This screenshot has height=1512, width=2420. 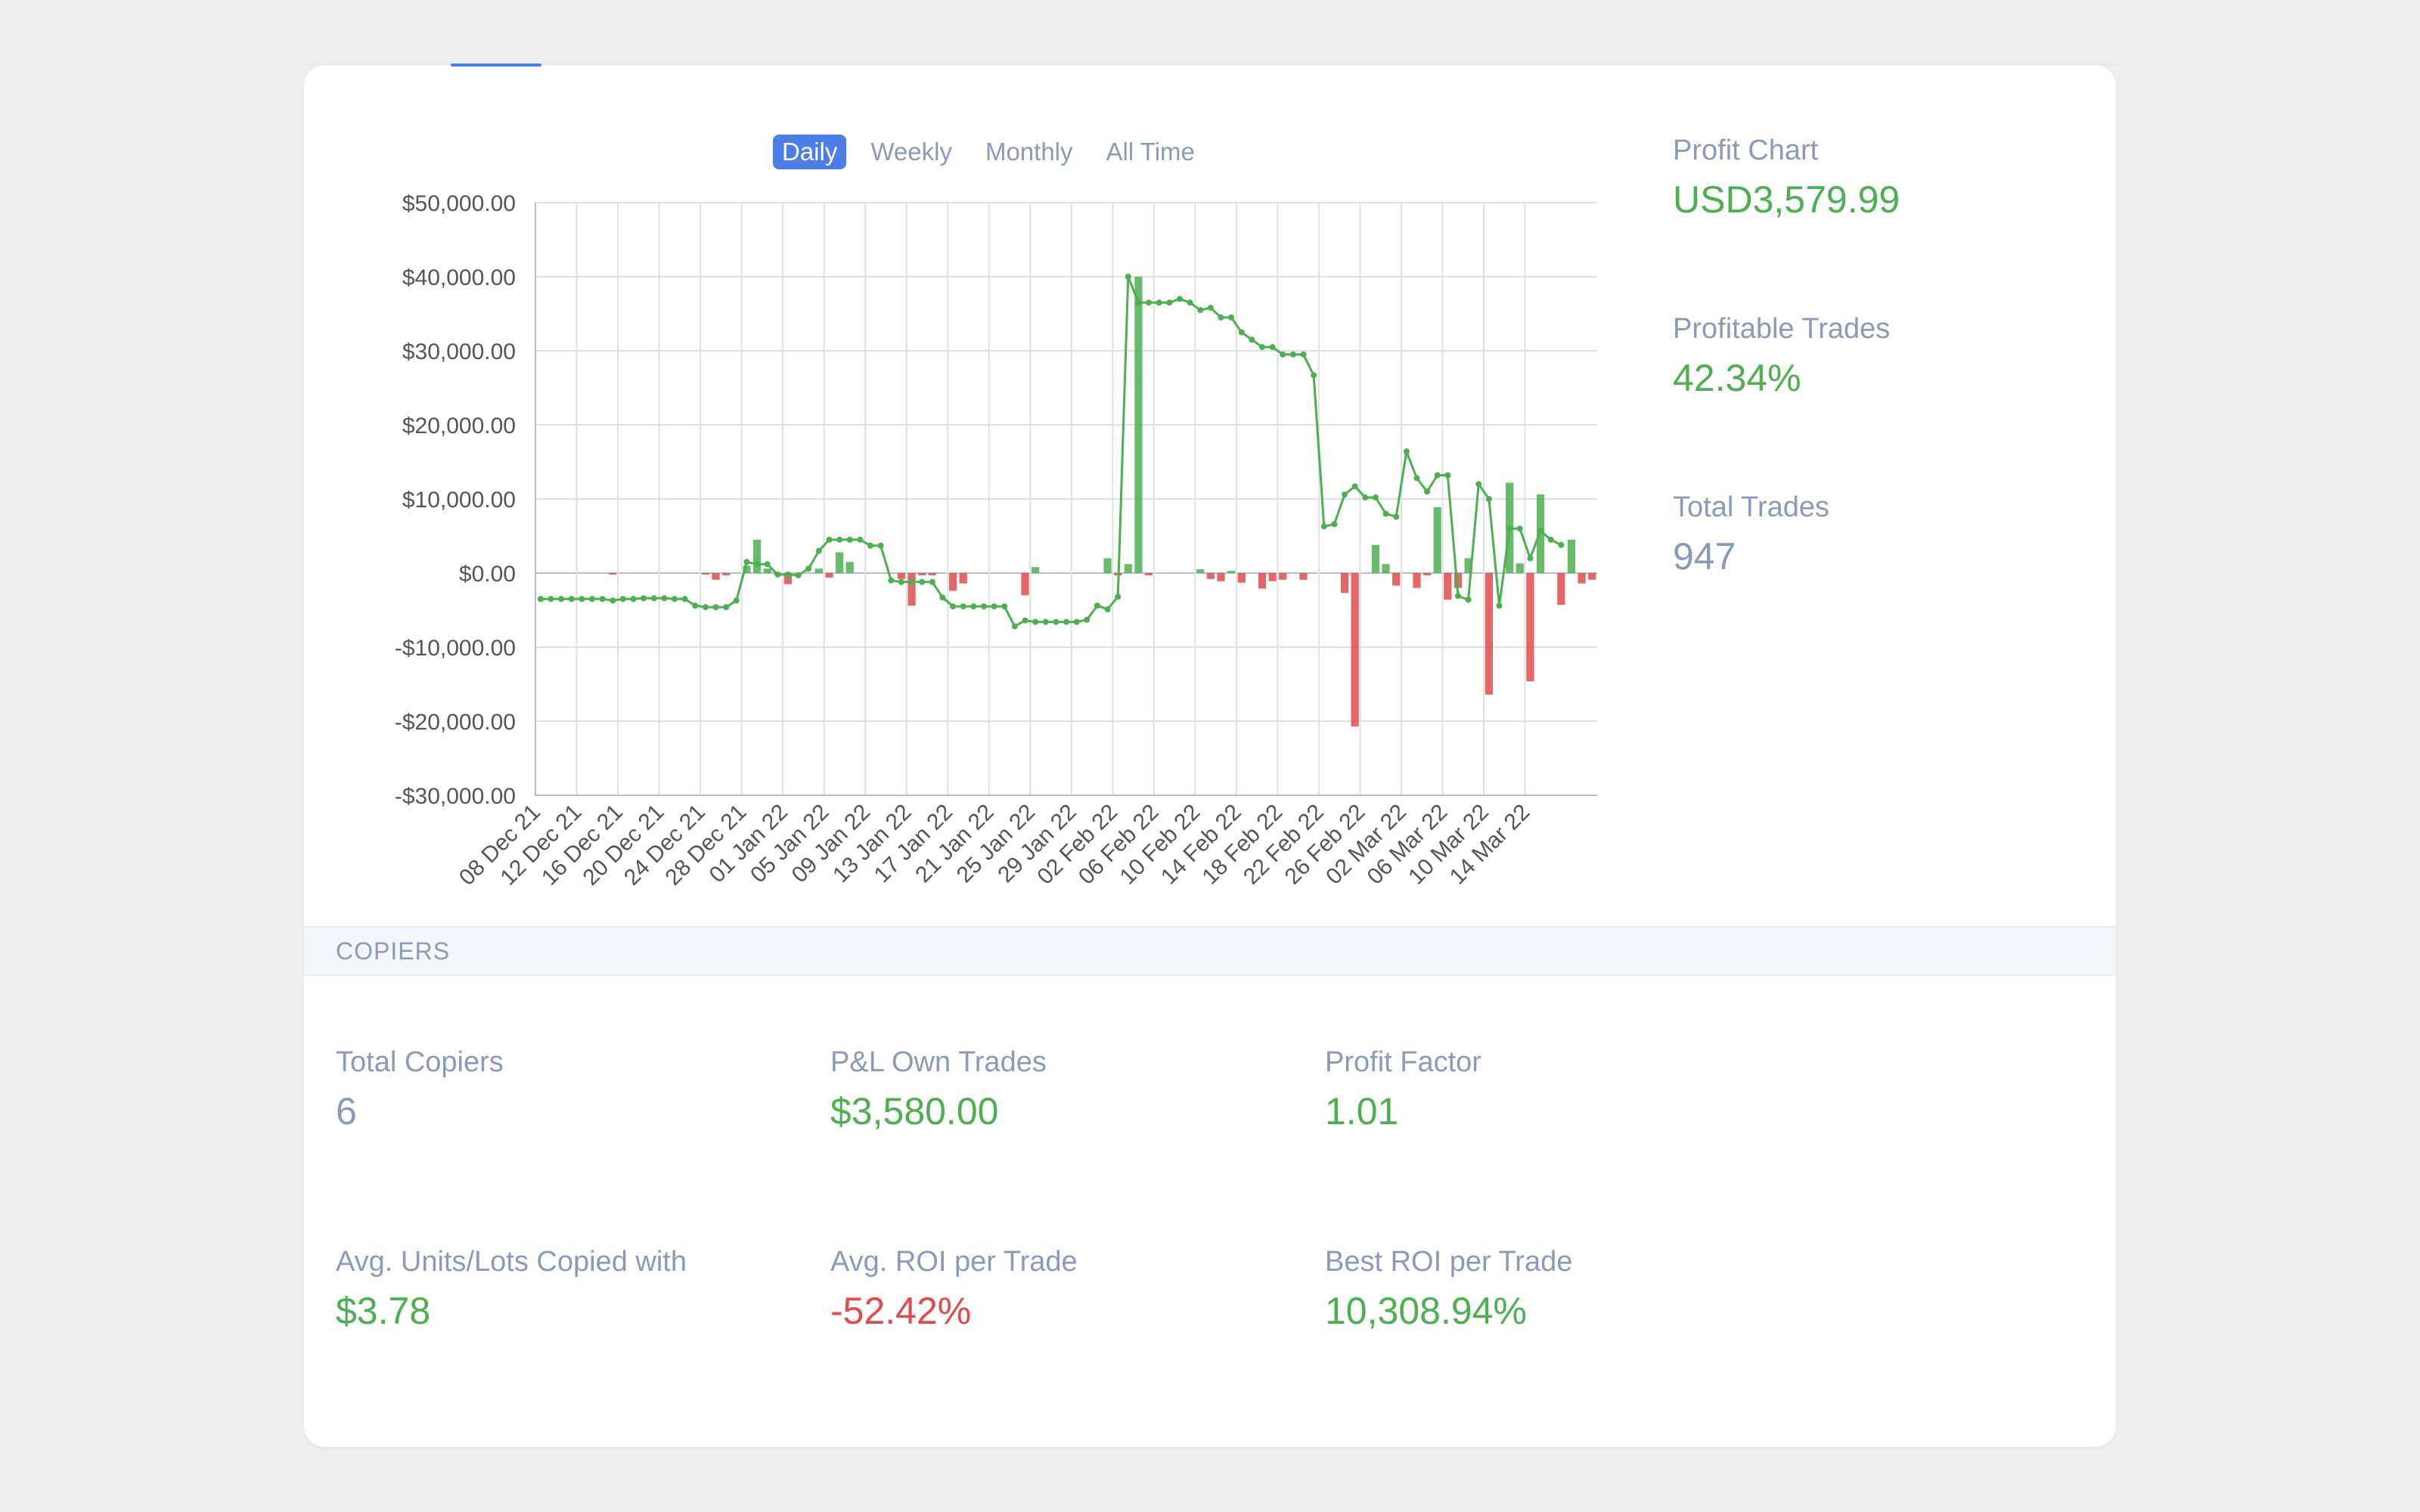 I want to click on avg-units-stat: Avg. Units/Lots Copied with $3.78, so click(x=511, y=1289).